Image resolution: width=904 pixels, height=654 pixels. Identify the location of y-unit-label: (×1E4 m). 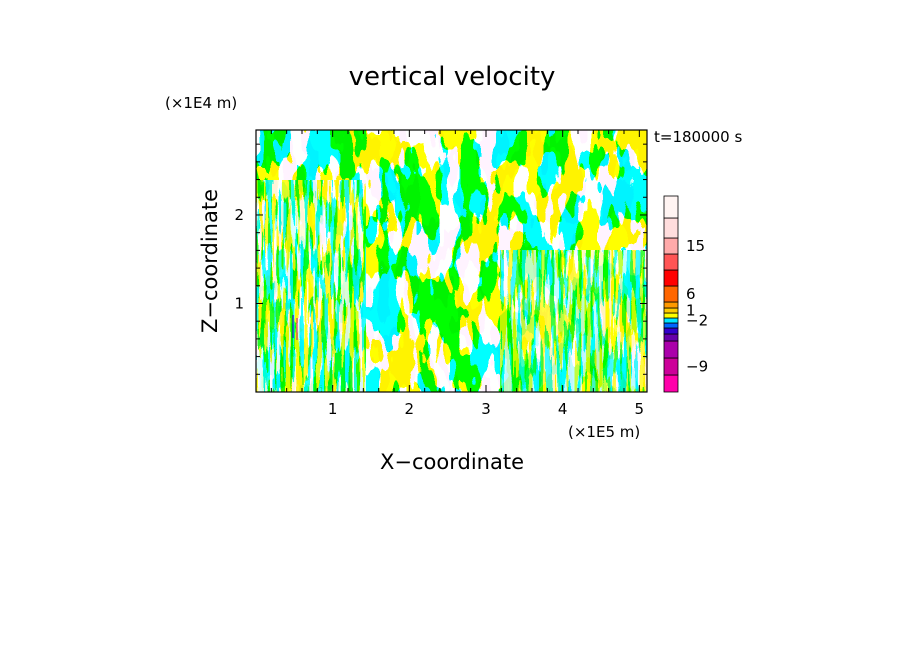
(201, 103).